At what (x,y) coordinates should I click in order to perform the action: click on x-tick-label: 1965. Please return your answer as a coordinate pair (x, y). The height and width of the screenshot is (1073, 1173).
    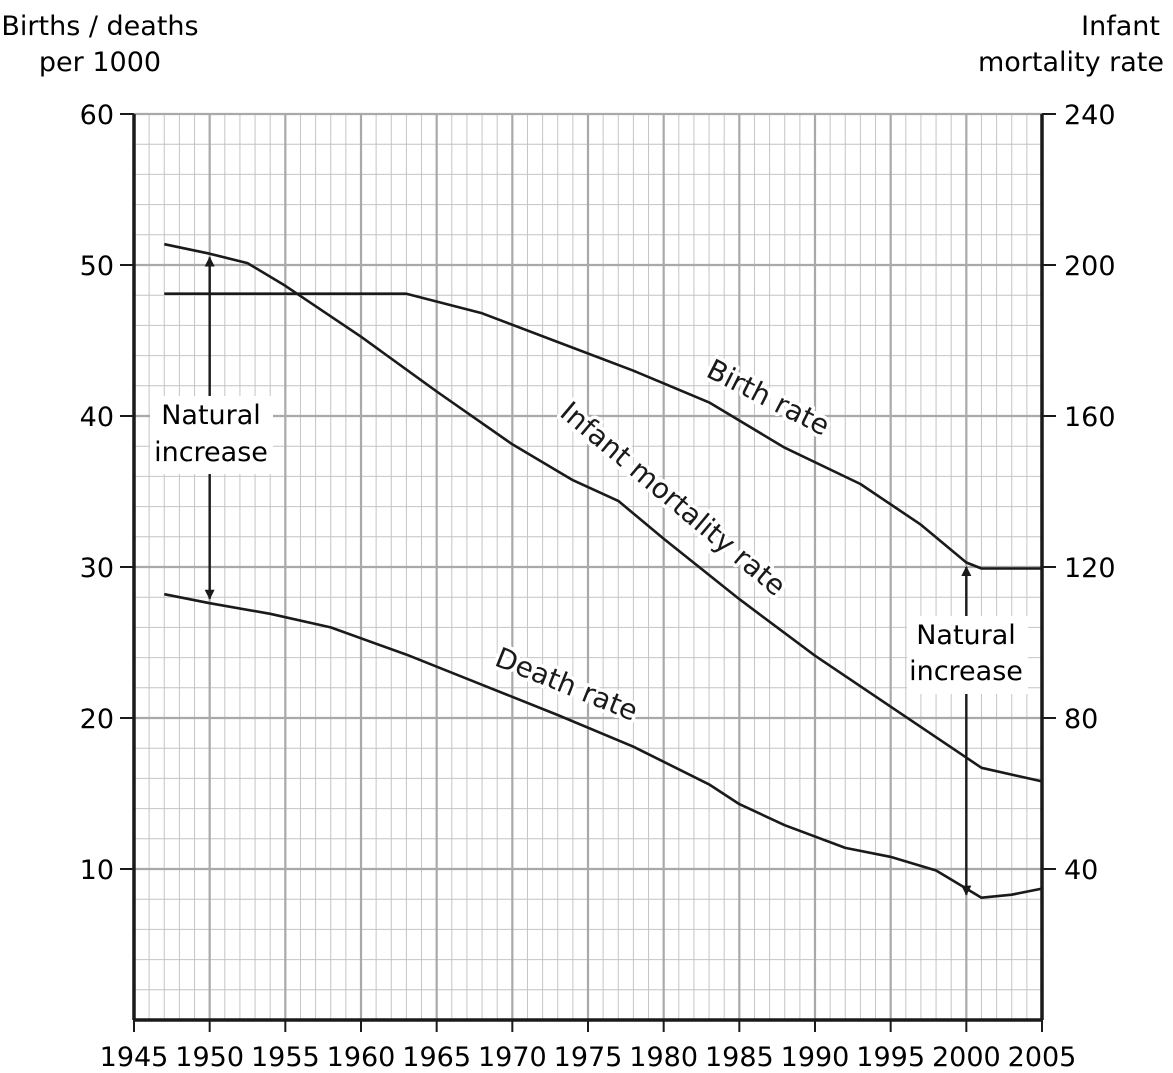
    Looking at the image, I should click on (436, 1057).